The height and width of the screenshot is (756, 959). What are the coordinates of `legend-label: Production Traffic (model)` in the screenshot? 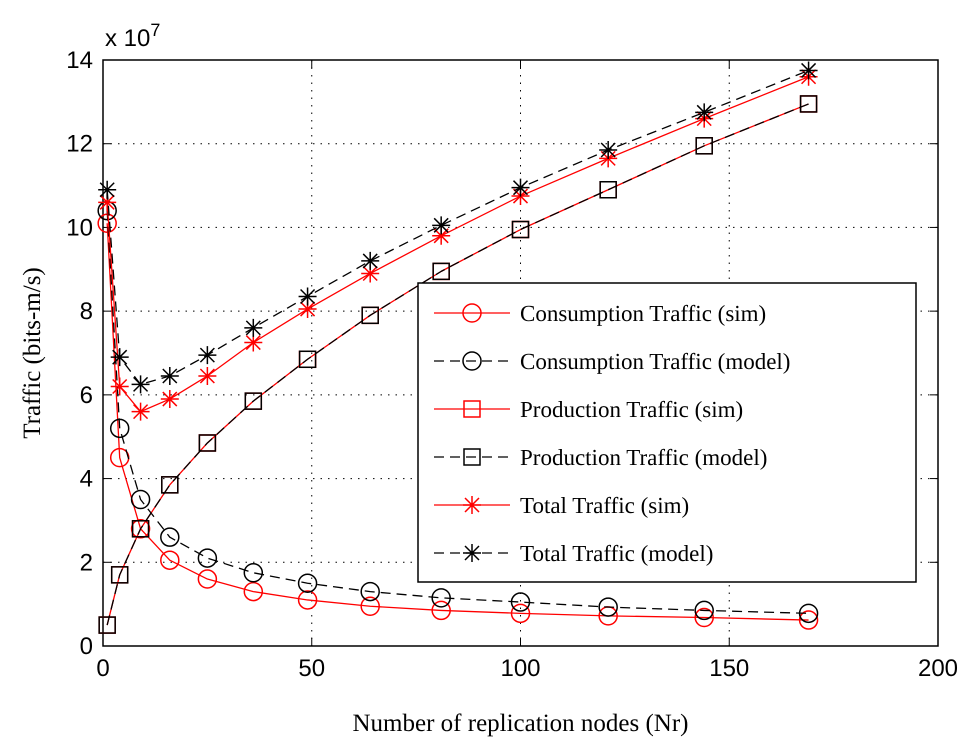 It's located at (644, 457).